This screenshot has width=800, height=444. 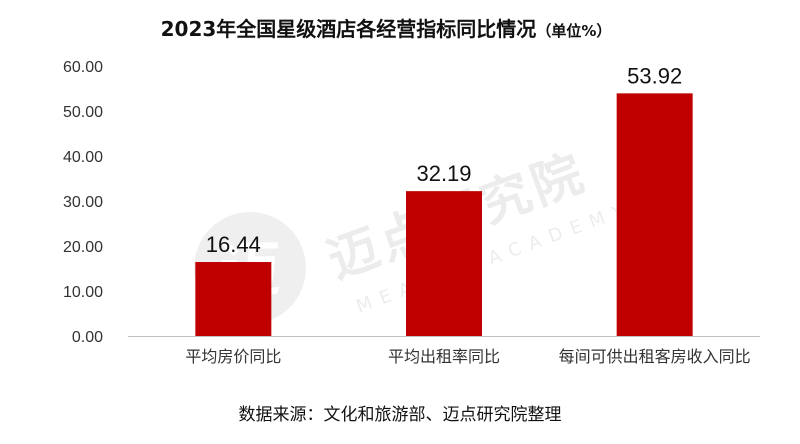 What do you see at coordinates (83, 157) in the screenshot?
I see `y-tick-label: 40.00` at bounding box center [83, 157].